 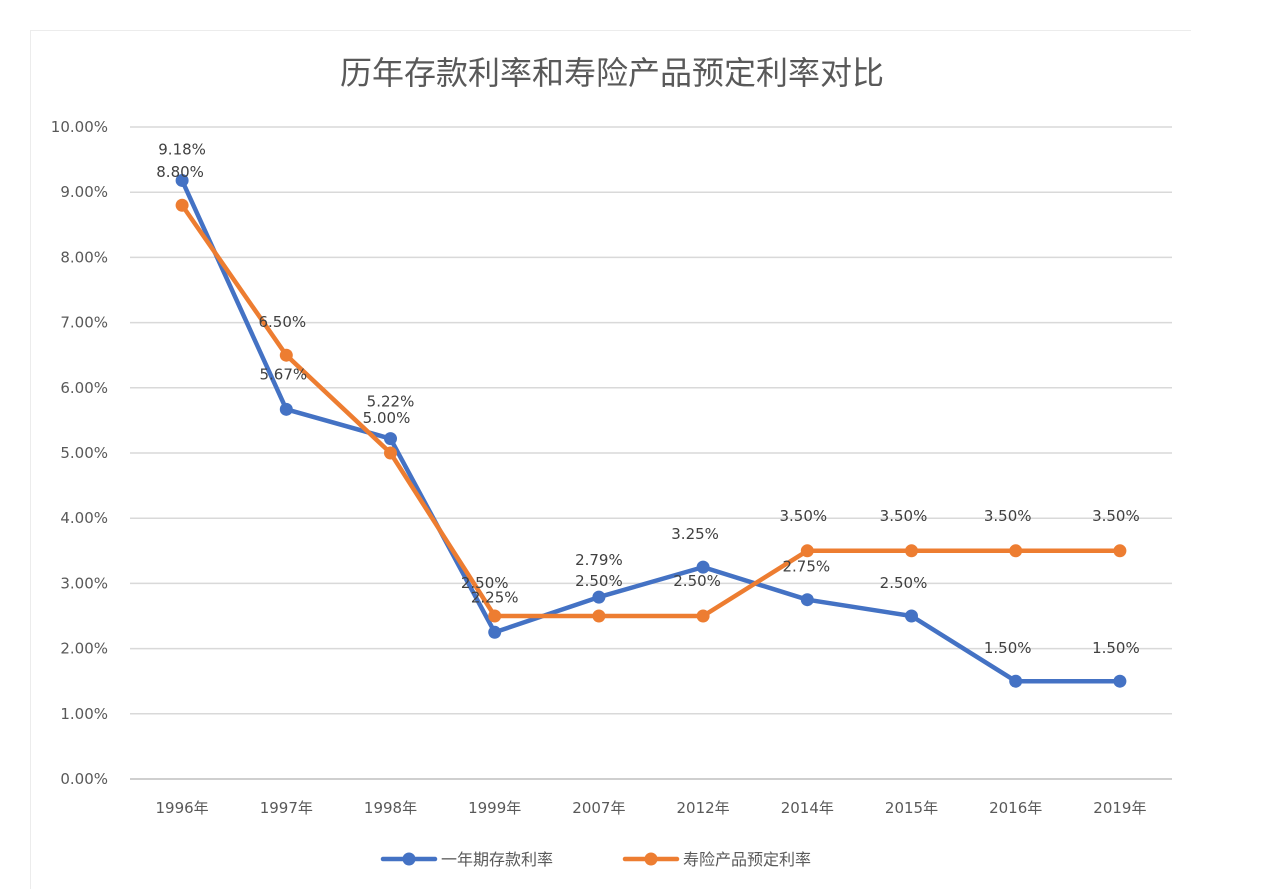 What do you see at coordinates (180, 172) in the screenshot?
I see `data-label: 8.80%` at bounding box center [180, 172].